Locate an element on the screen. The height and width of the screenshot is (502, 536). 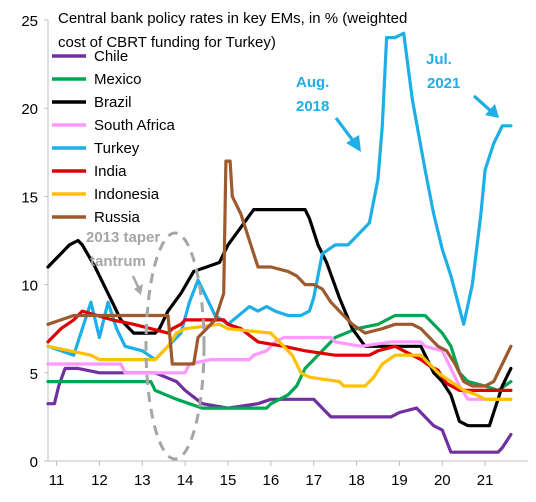
chart-title-line: cost of CBRT funding for Turkey) is located at coordinates (167, 42).